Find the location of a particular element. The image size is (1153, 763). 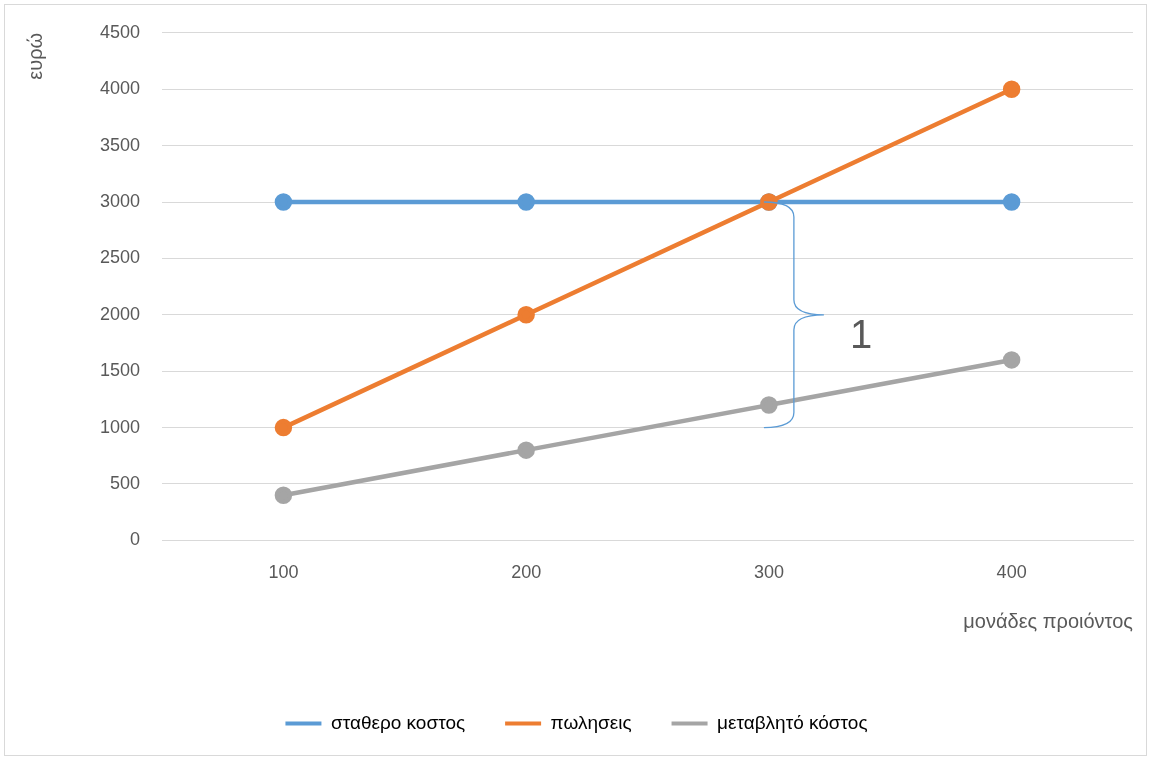

legend-label: πωλησεις is located at coordinates (591, 722).